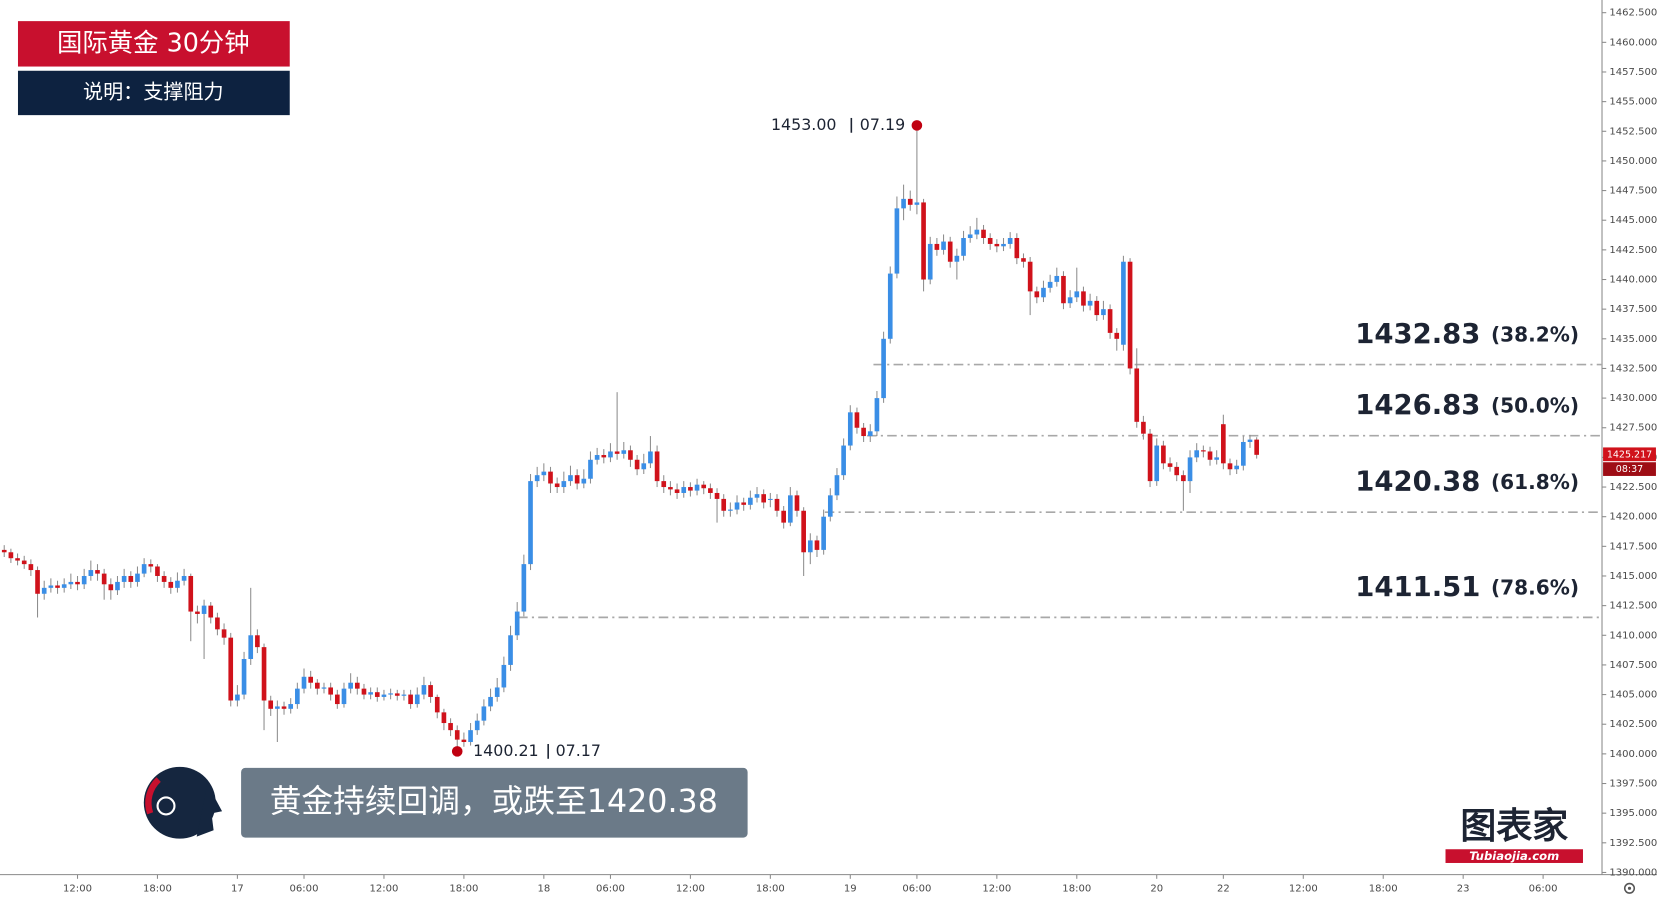 The height and width of the screenshot is (901, 1657). Describe the element at coordinates (1629, 469) in the screenshot. I see `countdown-tag` at that location.